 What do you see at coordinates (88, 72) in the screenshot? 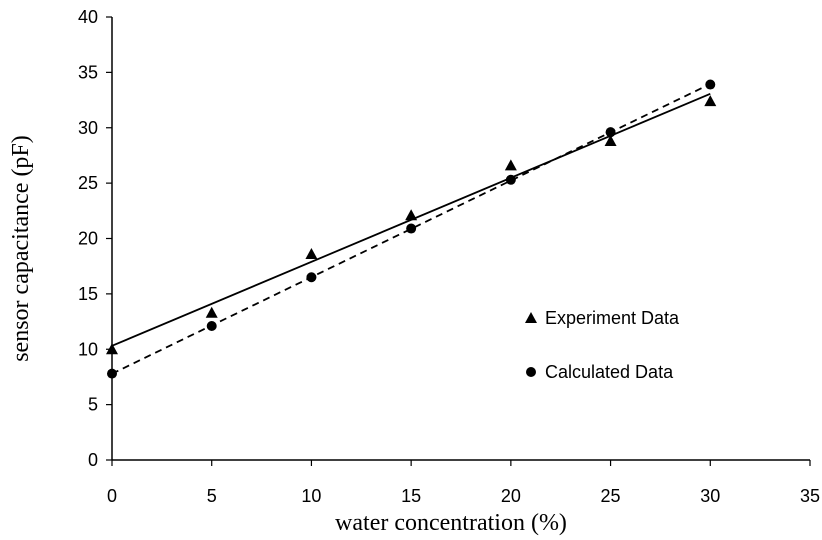
I see `y-tick-label: 35` at bounding box center [88, 72].